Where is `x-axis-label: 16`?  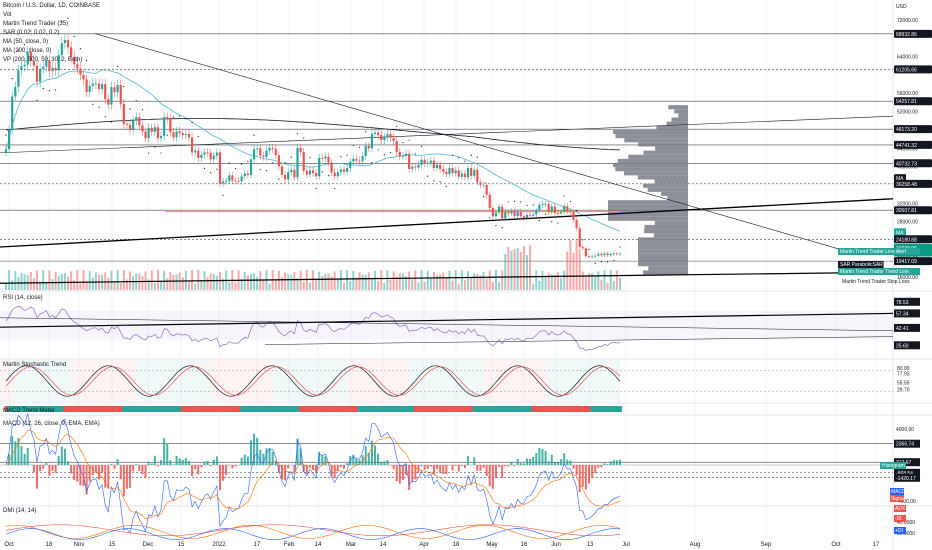 x-axis-label: 16 is located at coordinates (524, 545).